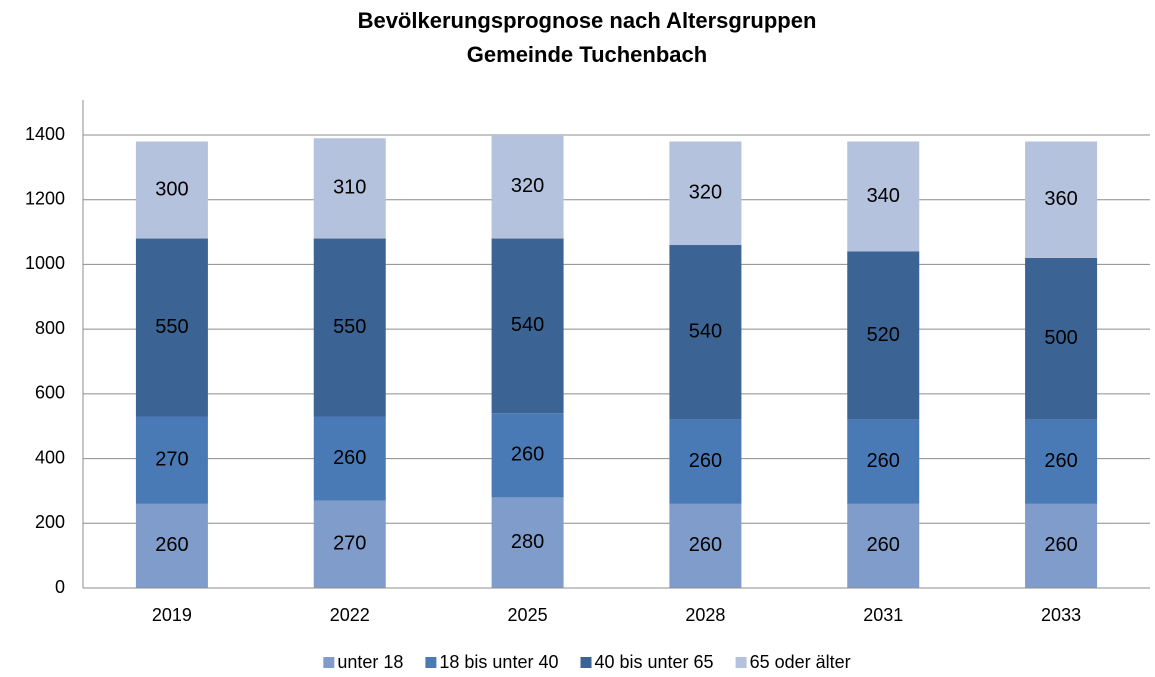 Image resolution: width=1155 pixels, height=677 pixels. I want to click on data-label: 500, so click(1060, 338).